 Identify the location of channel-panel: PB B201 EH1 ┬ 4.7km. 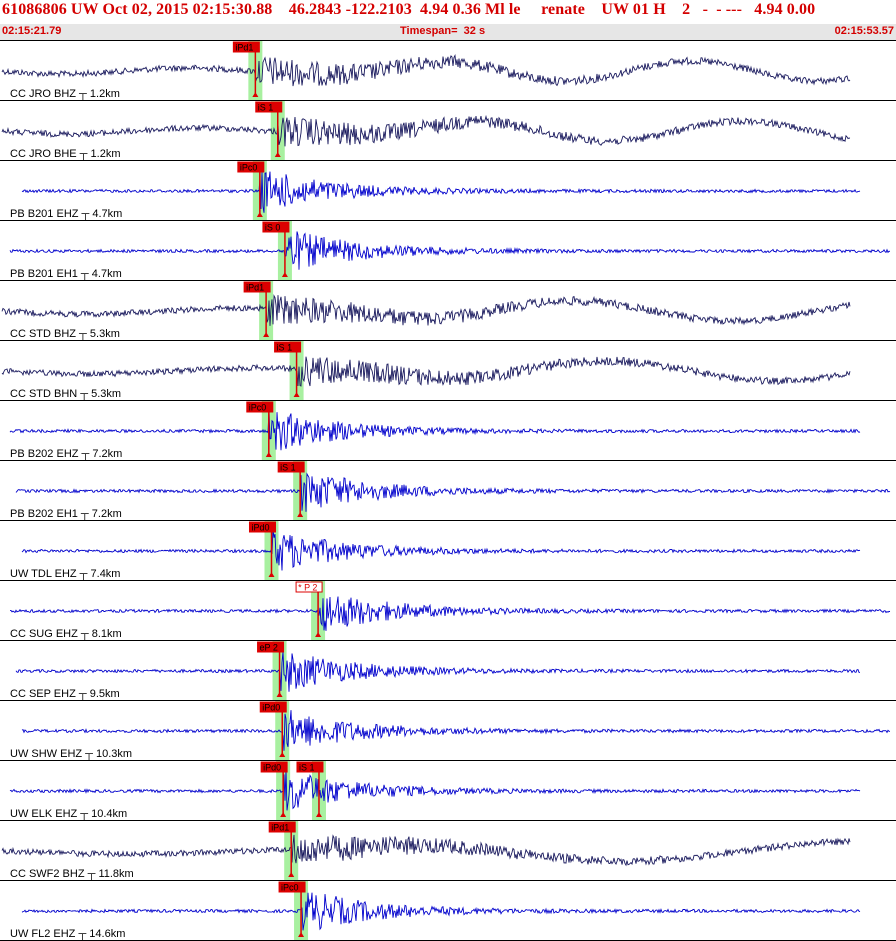
(448, 251).